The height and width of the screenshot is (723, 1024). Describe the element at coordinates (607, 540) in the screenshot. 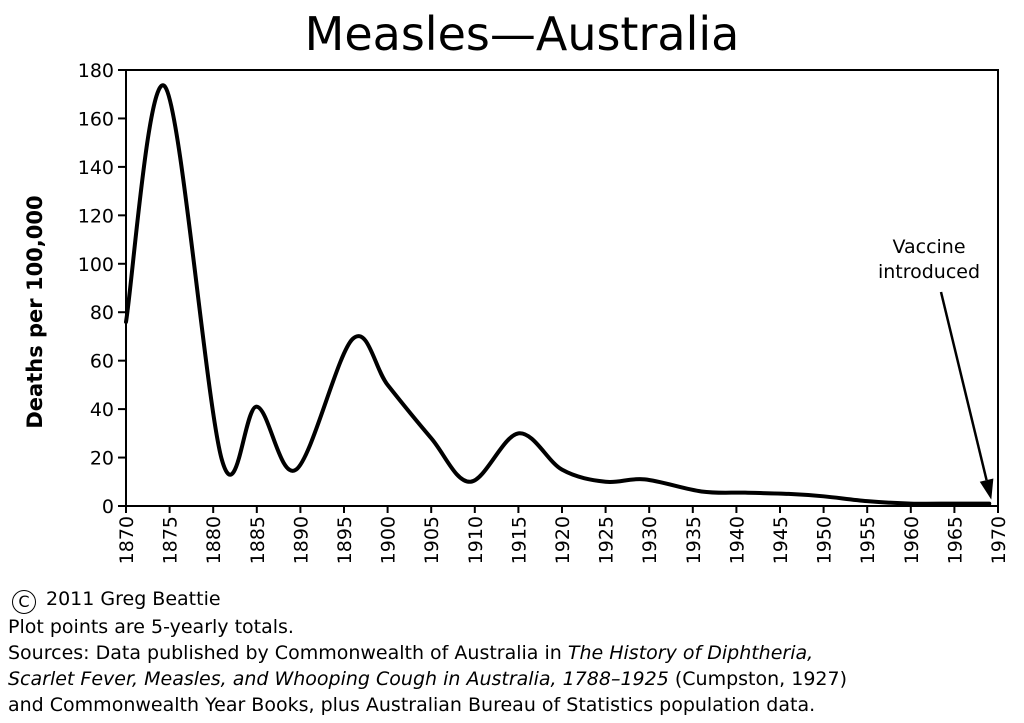

I see `x-tick-label: 1925` at that location.